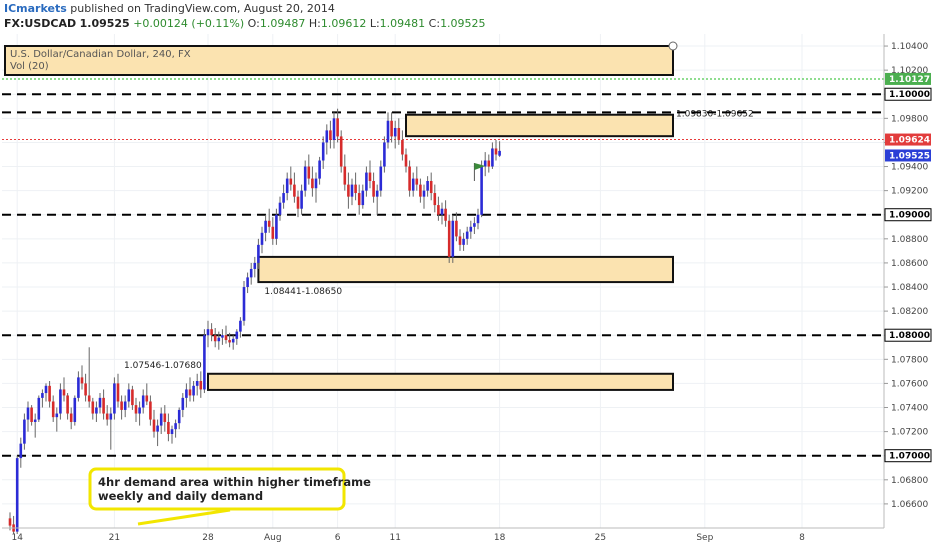 The image size is (932, 550). I want to click on open-label: O:, so click(253, 23).